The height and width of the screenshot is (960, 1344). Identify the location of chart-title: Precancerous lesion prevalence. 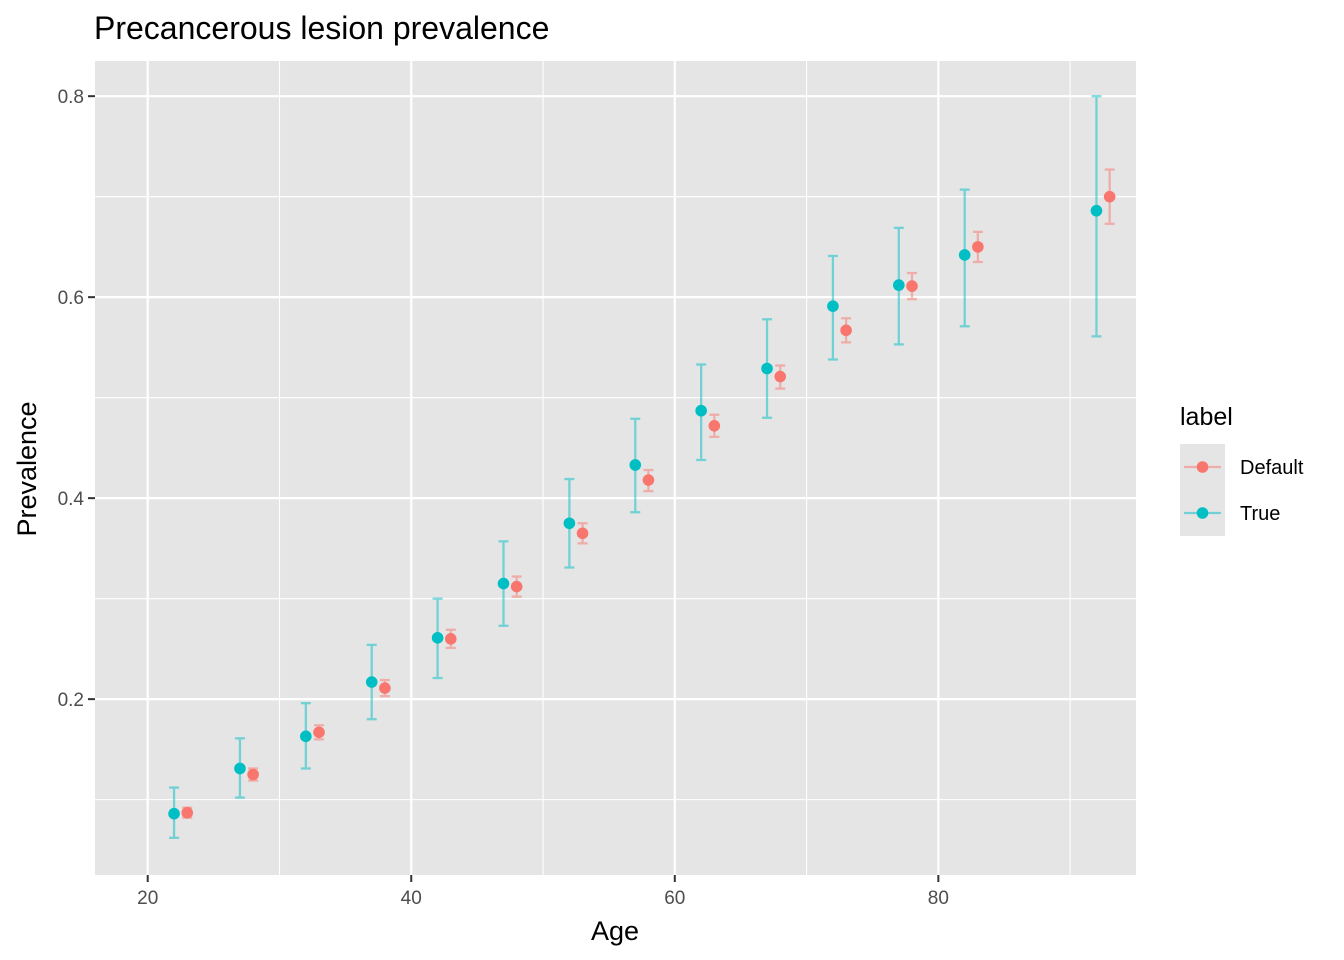
(321, 28).